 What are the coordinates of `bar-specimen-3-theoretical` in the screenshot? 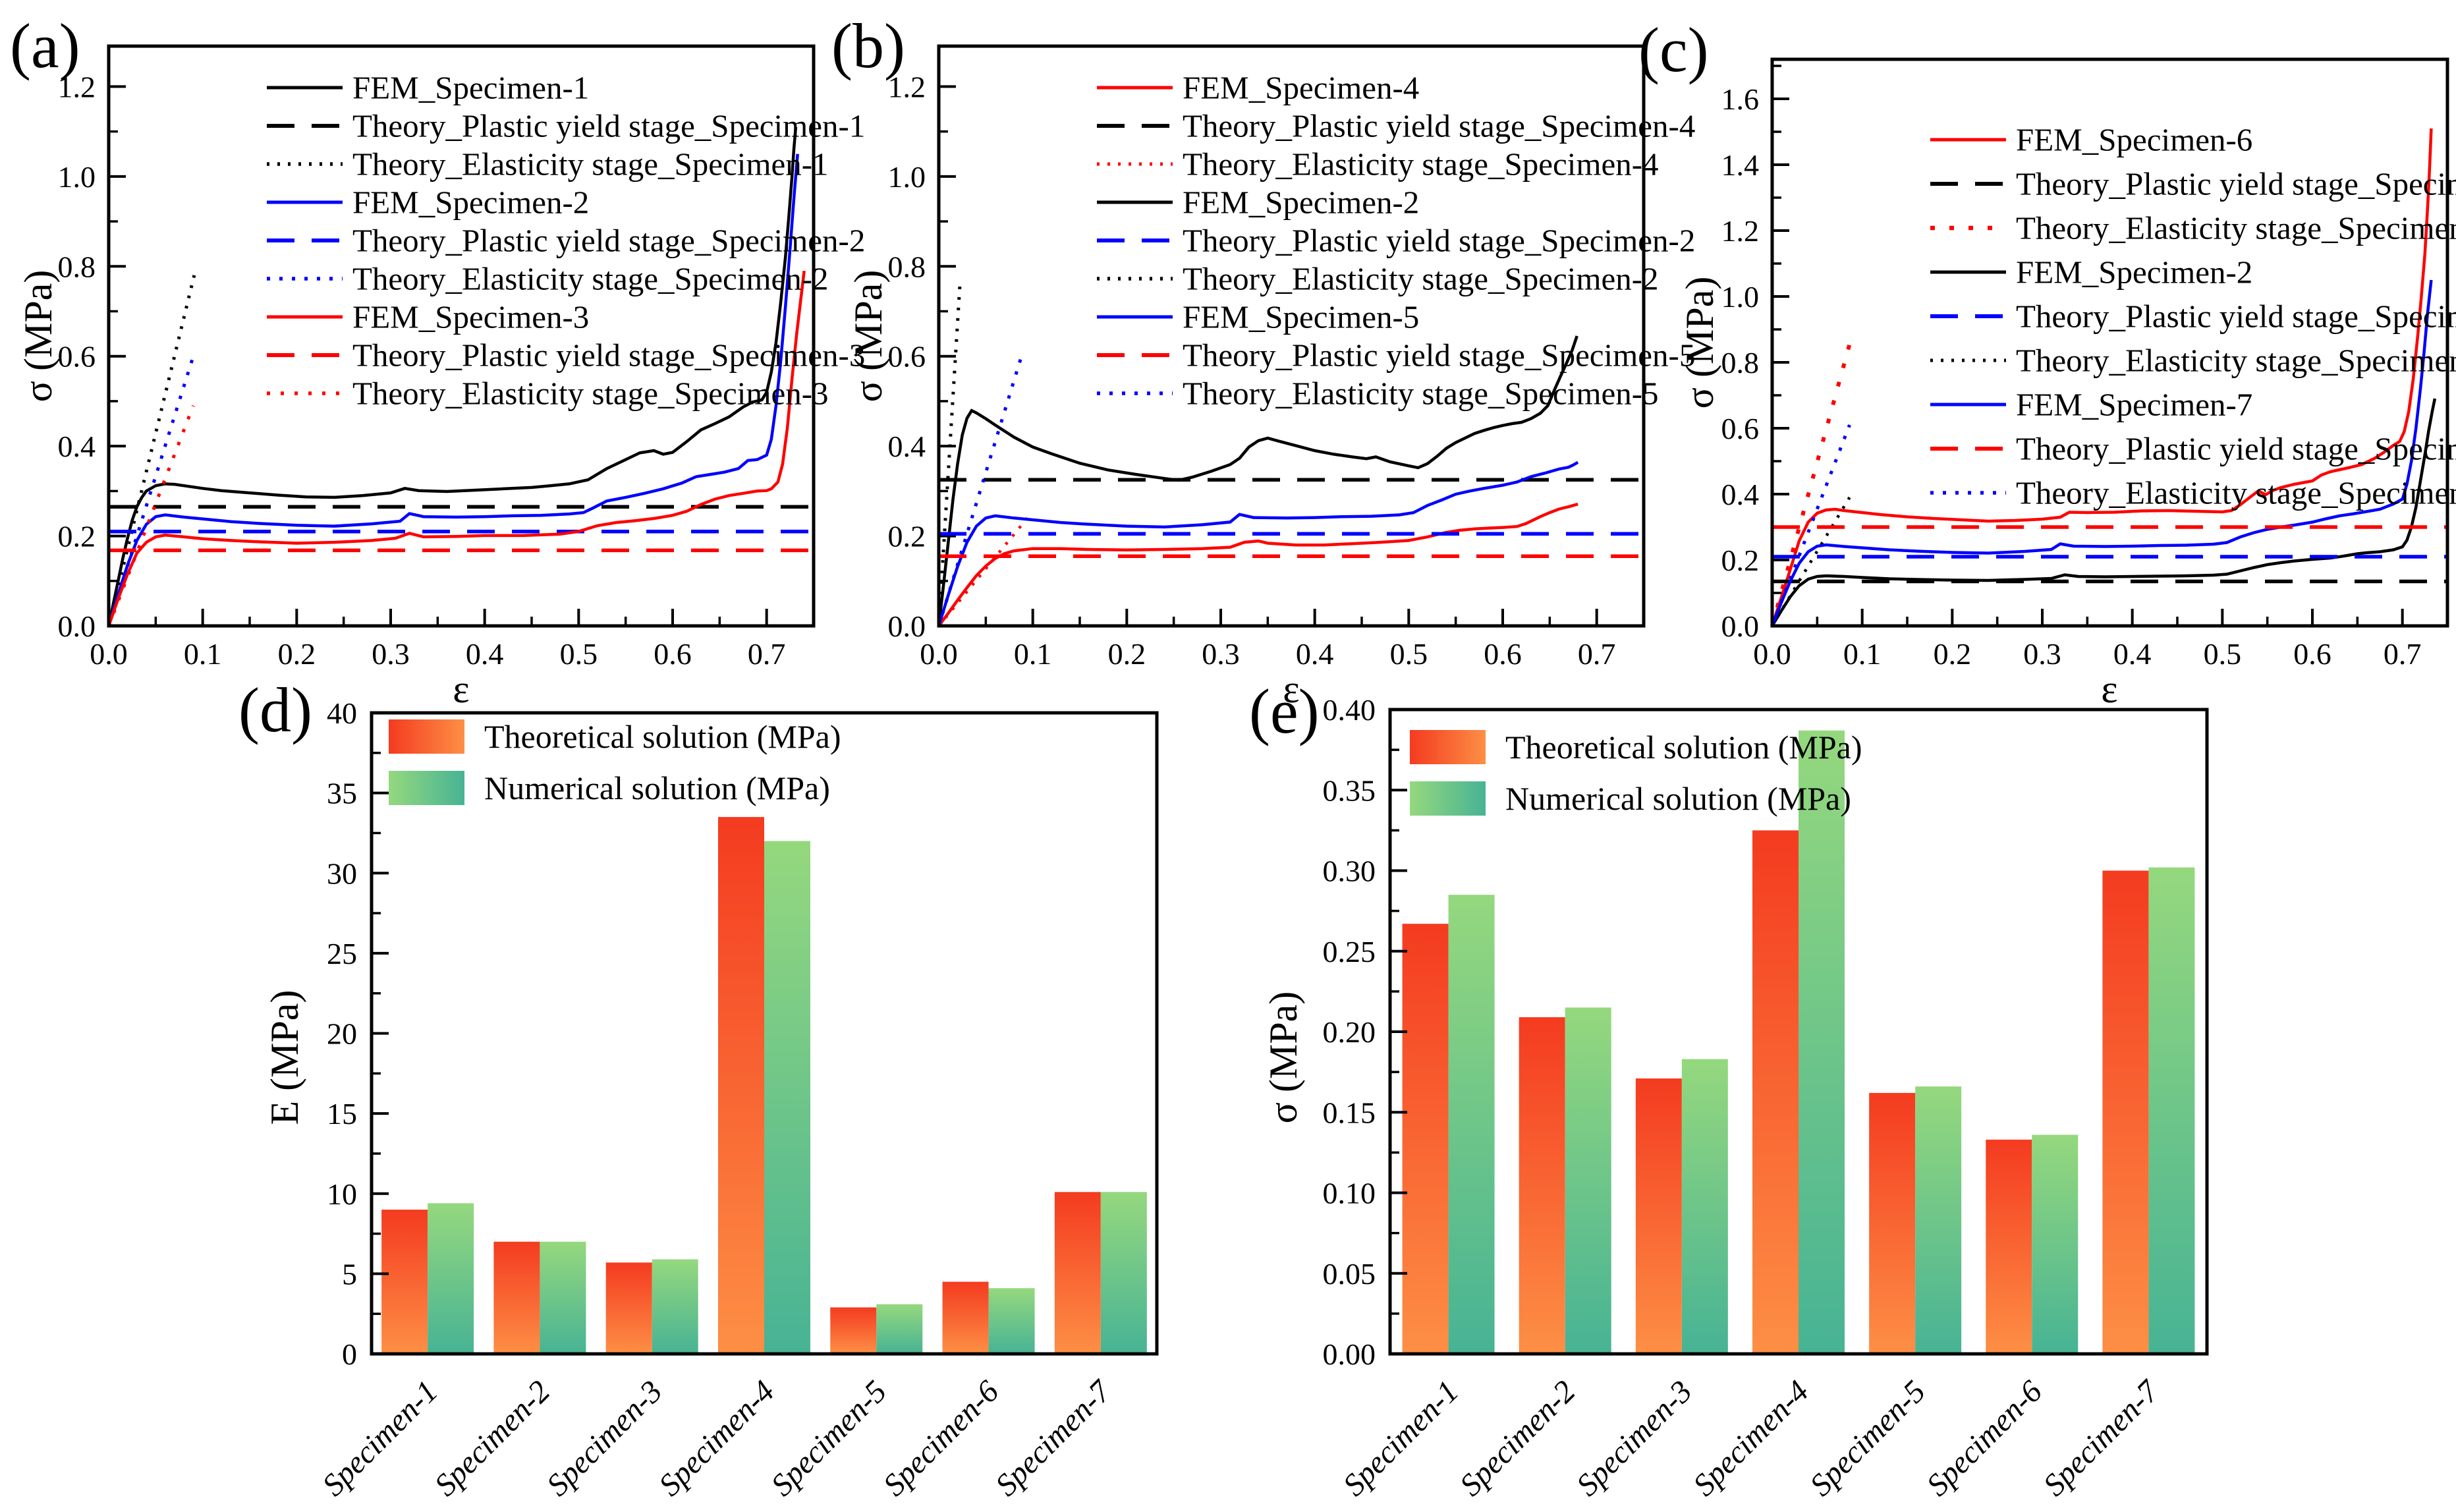 It's located at (1658, 1216).